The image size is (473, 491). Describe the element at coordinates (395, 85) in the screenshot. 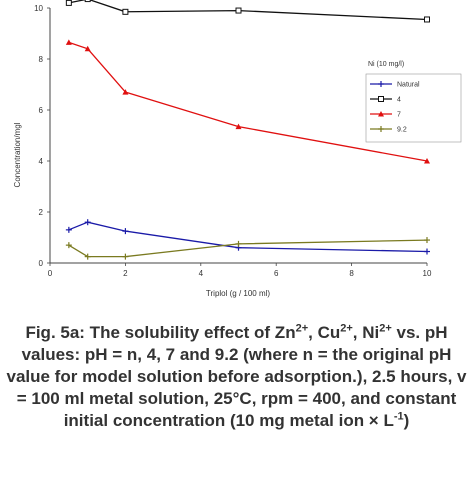

I see `legend-entry-natural: Natural` at that location.